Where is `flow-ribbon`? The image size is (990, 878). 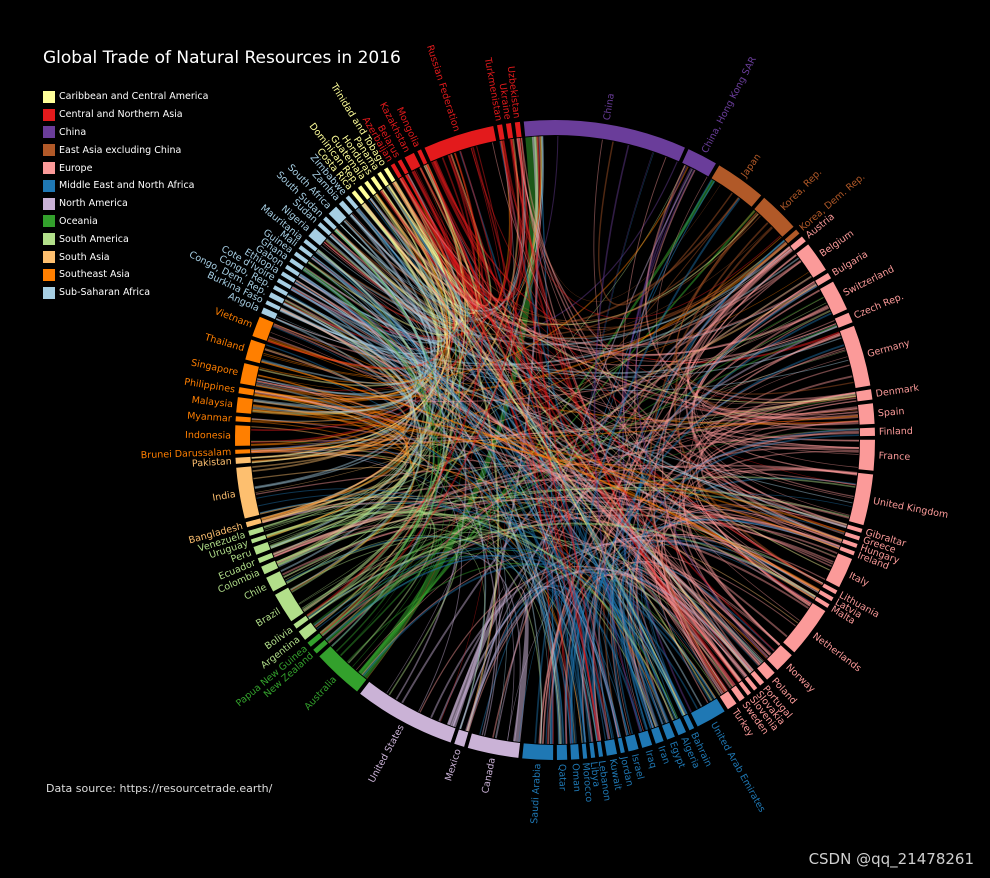
flow-ribbon is located at coordinates (639, 462).